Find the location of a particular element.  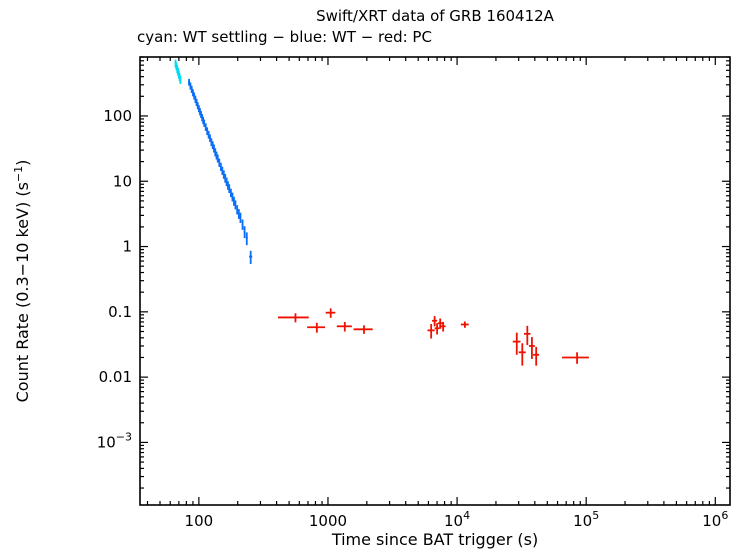

x-tick-label: 10⁶ is located at coordinates (715, 519).